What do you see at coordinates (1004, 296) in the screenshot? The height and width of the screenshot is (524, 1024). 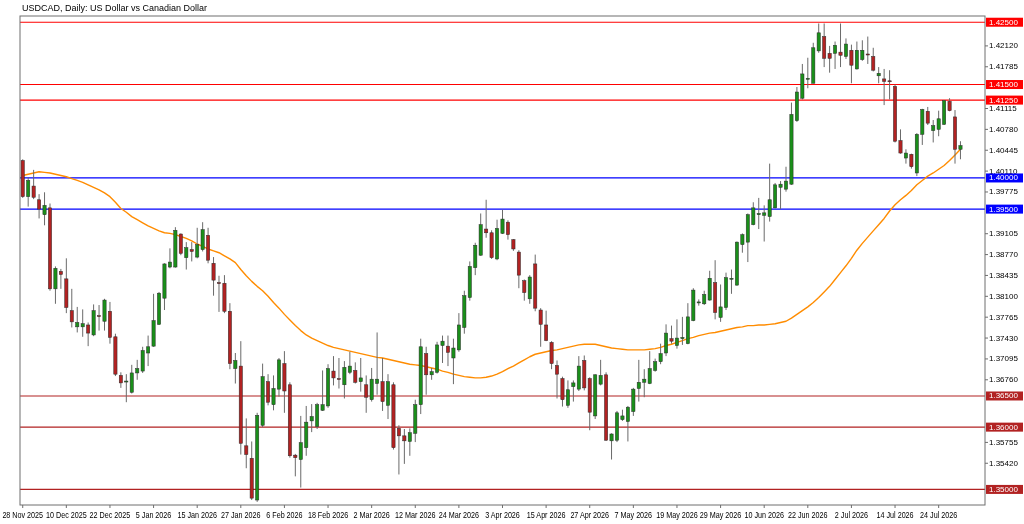 I see `y-tick-label: 1.38100` at bounding box center [1004, 296].